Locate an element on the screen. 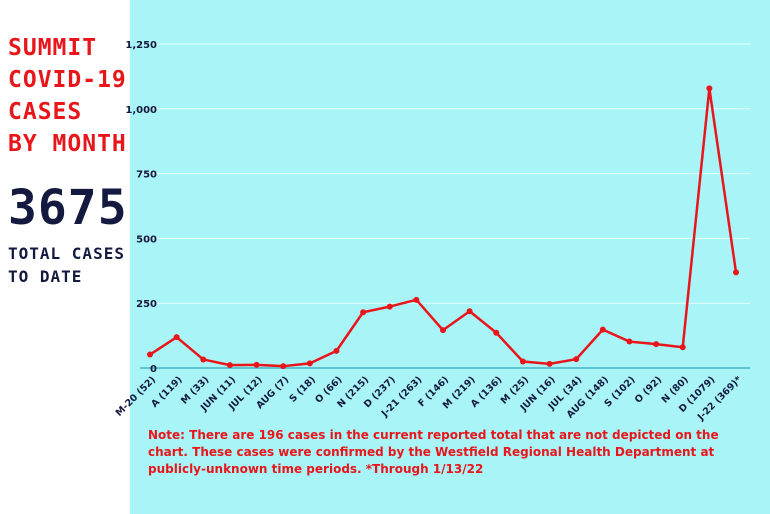 Image resolution: width=770 pixels, height=514 pixels. y-tick-label: 1,250 is located at coordinates (141, 45).